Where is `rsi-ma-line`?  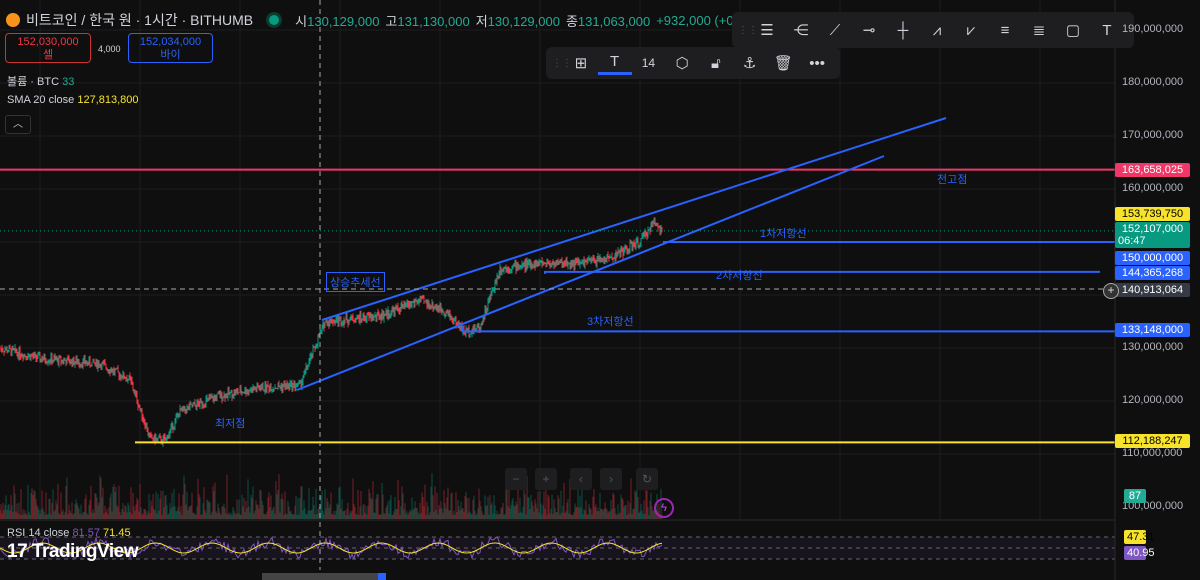
rsi-ma-line is located at coordinates (331, 548).